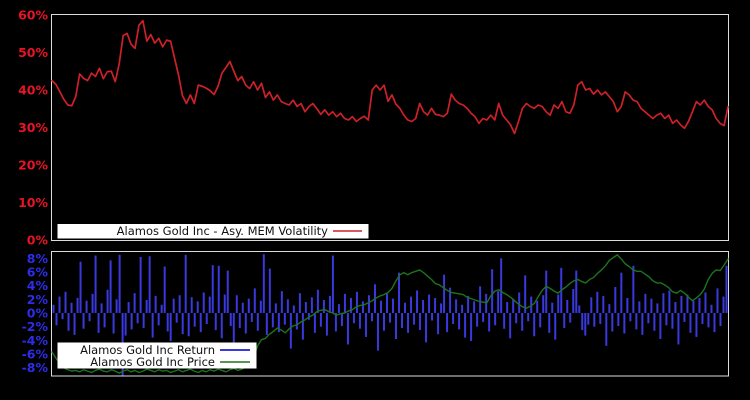 The image size is (750, 400). What do you see at coordinates (38, 271) in the screenshot?
I see `y-tick-label: 6%` at bounding box center [38, 271].